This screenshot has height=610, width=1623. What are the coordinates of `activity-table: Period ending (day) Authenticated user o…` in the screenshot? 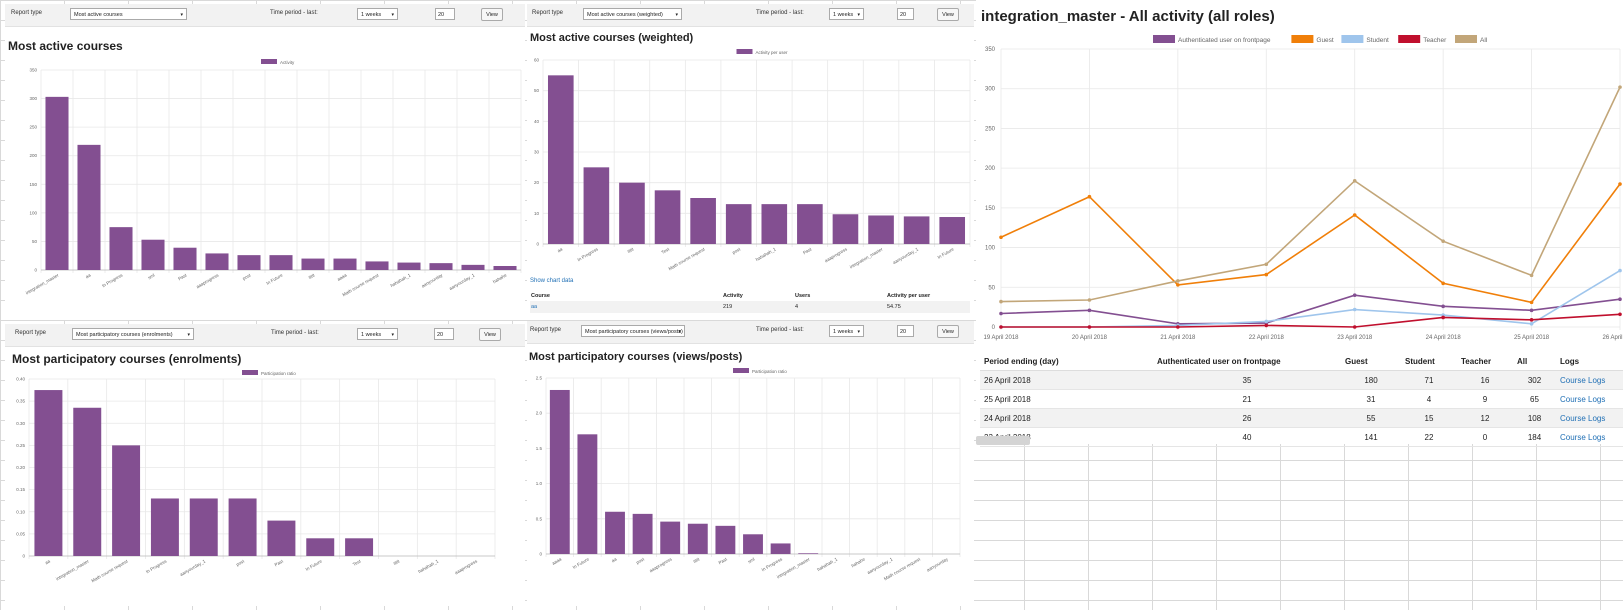 It's located at (1301, 399).